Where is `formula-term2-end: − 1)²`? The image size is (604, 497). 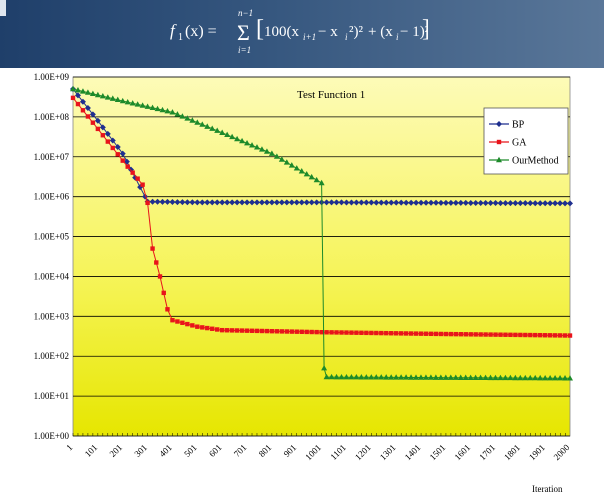 formula-term2-end: − 1)² is located at coordinates (414, 32).